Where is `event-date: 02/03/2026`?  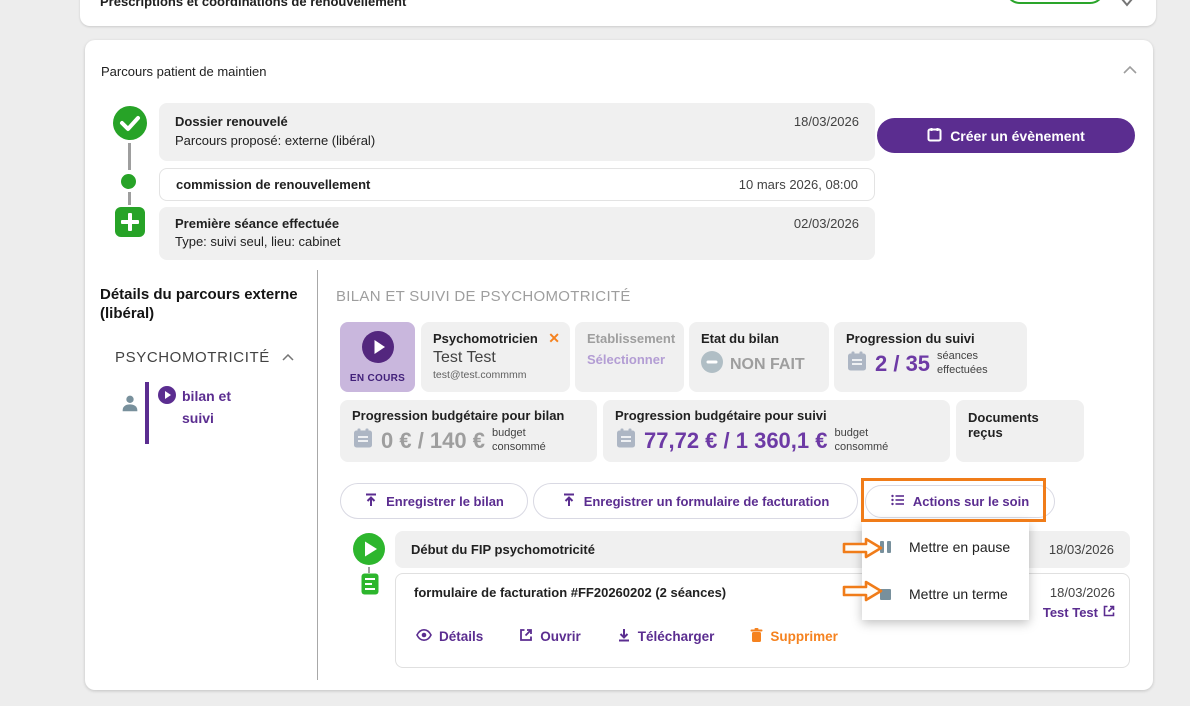
event-date: 02/03/2026 is located at coordinates (826, 223).